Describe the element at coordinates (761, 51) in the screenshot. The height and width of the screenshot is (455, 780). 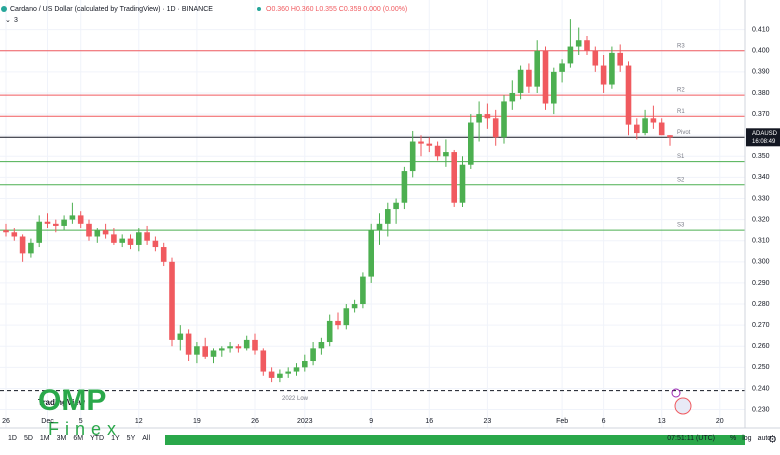
I see `y-tick-label: 0.400` at that location.